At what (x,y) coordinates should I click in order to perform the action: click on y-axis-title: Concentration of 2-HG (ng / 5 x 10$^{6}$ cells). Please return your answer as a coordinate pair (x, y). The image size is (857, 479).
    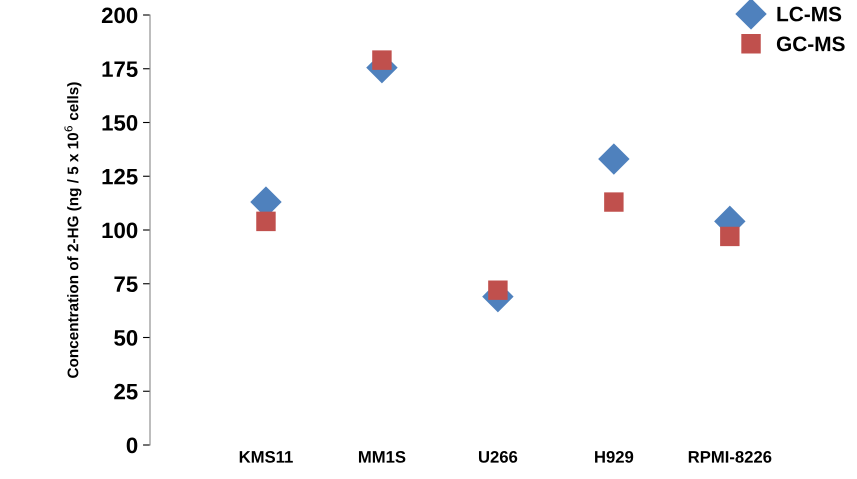
    Looking at the image, I should click on (73, 230).